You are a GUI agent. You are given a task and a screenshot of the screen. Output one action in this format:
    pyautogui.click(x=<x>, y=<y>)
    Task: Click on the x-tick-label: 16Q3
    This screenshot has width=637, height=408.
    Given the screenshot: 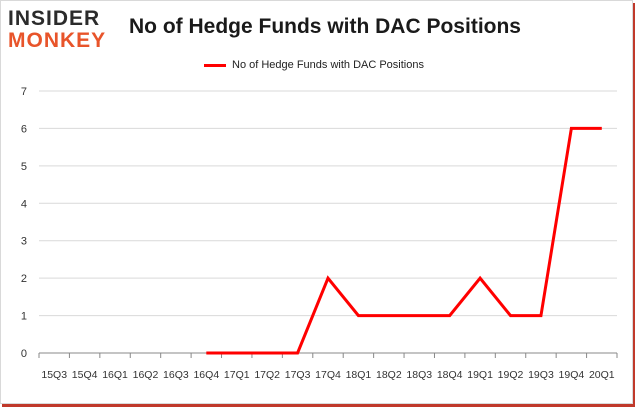 What is the action you would take?
    pyautogui.click(x=176, y=375)
    